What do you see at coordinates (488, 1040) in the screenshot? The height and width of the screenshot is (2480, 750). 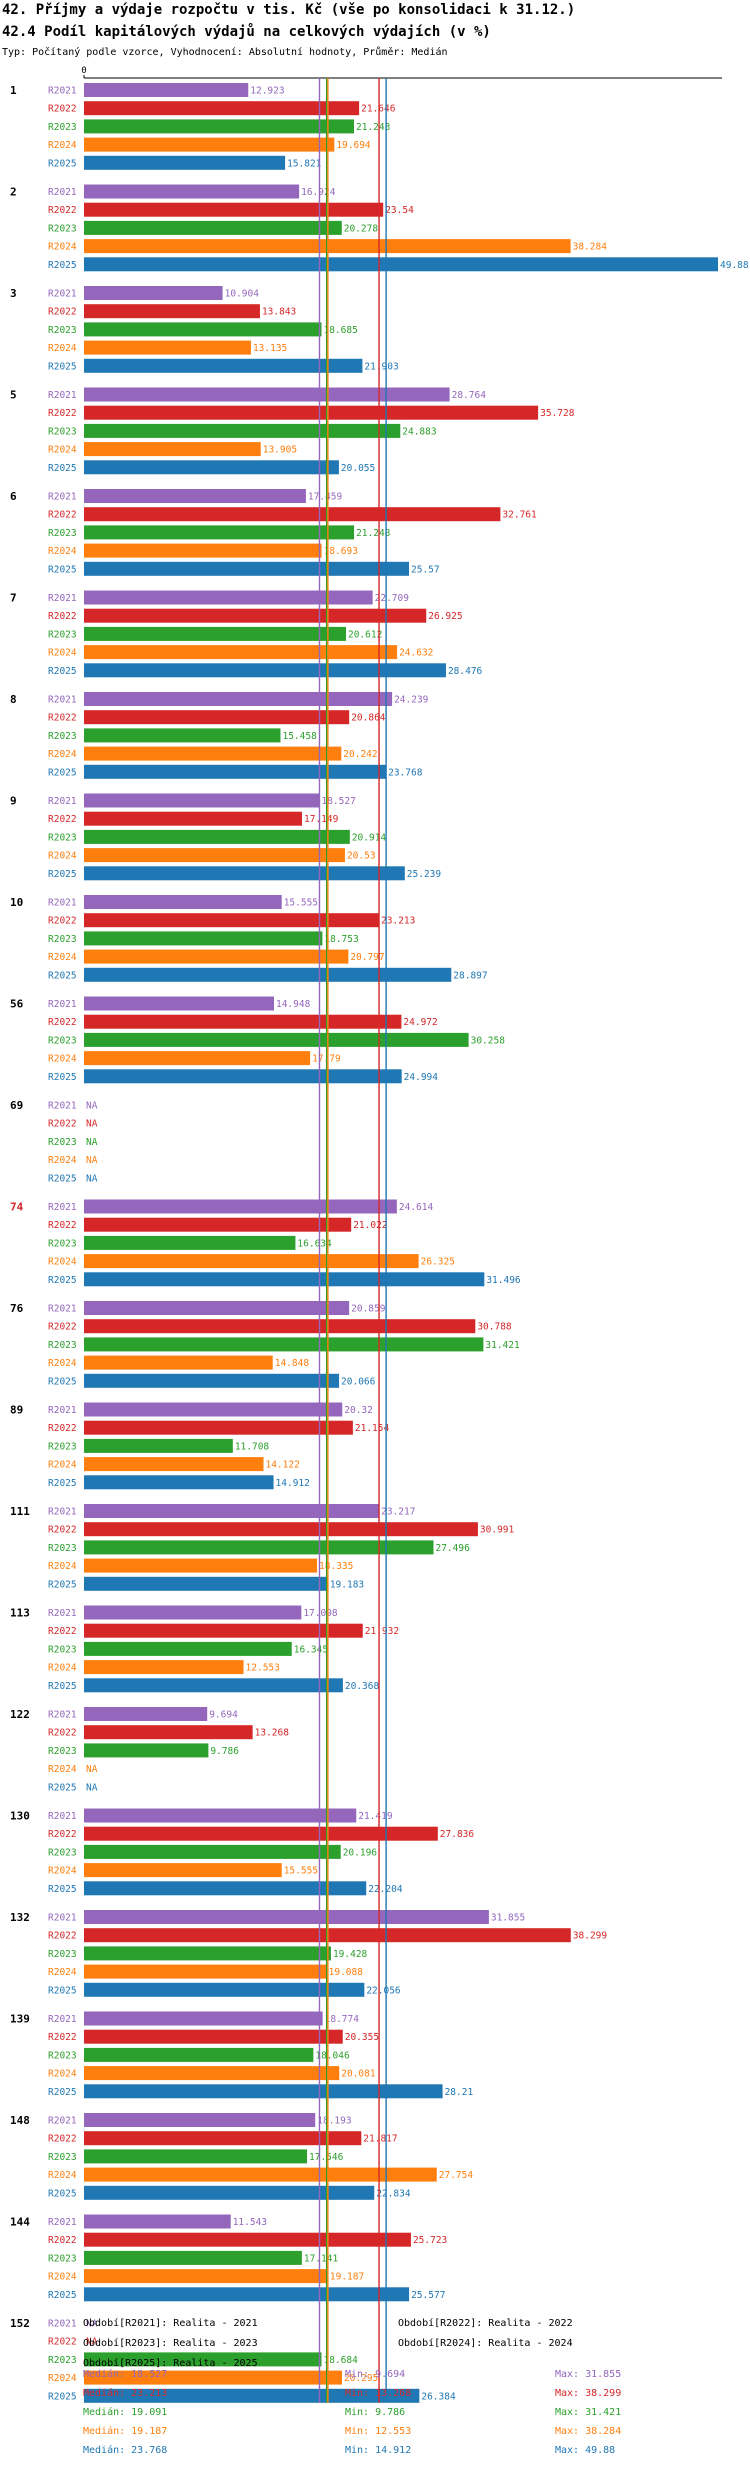 I see `bar-value-label: 30.258` at bounding box center [488, 1040].